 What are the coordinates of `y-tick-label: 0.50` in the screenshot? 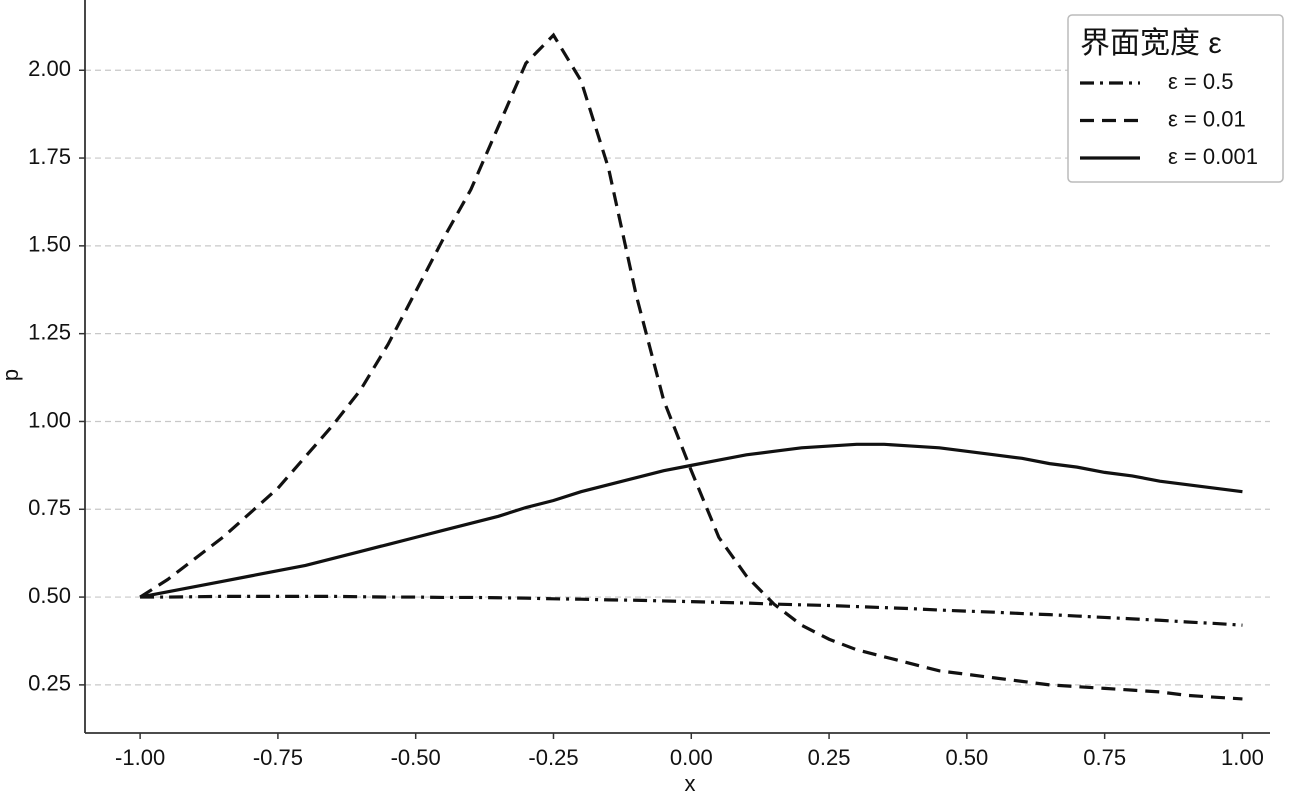 It's located at (49, 595).